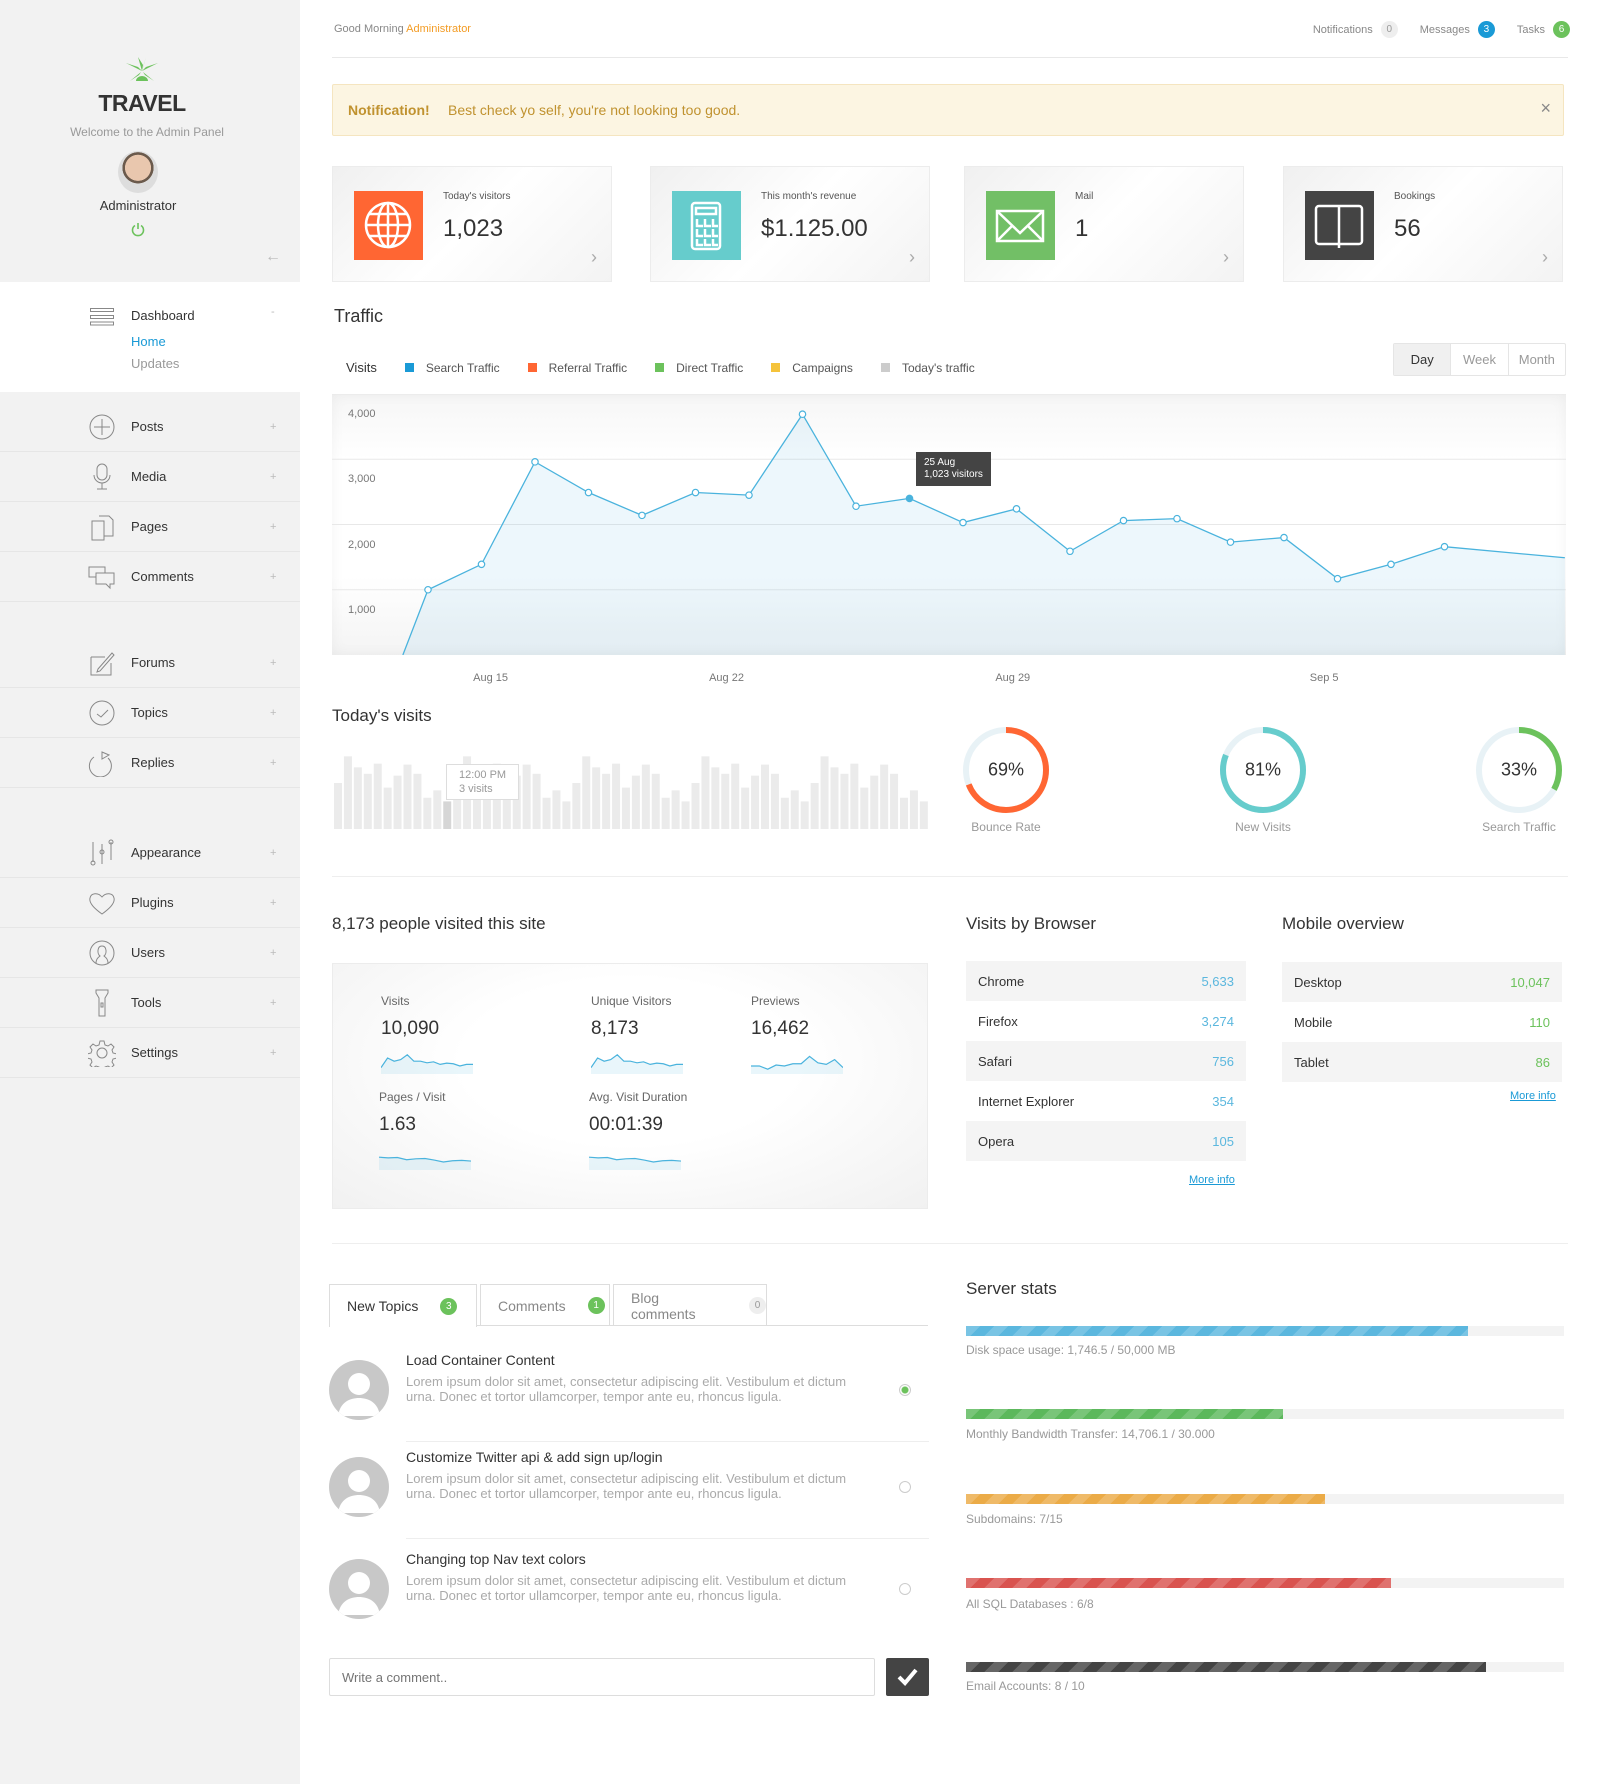  Describe the element at coordinates (150, 477) in the screenshot. I see `sidebar-item-media: Media +` at that location.